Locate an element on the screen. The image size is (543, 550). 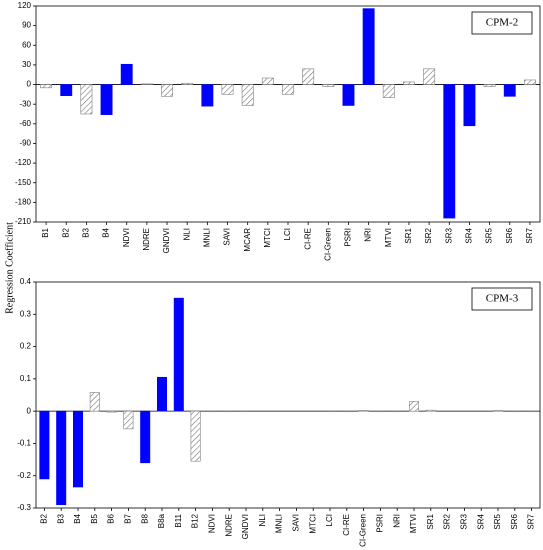
x-tick-label: SR2 is located at coordinates (428, 235).